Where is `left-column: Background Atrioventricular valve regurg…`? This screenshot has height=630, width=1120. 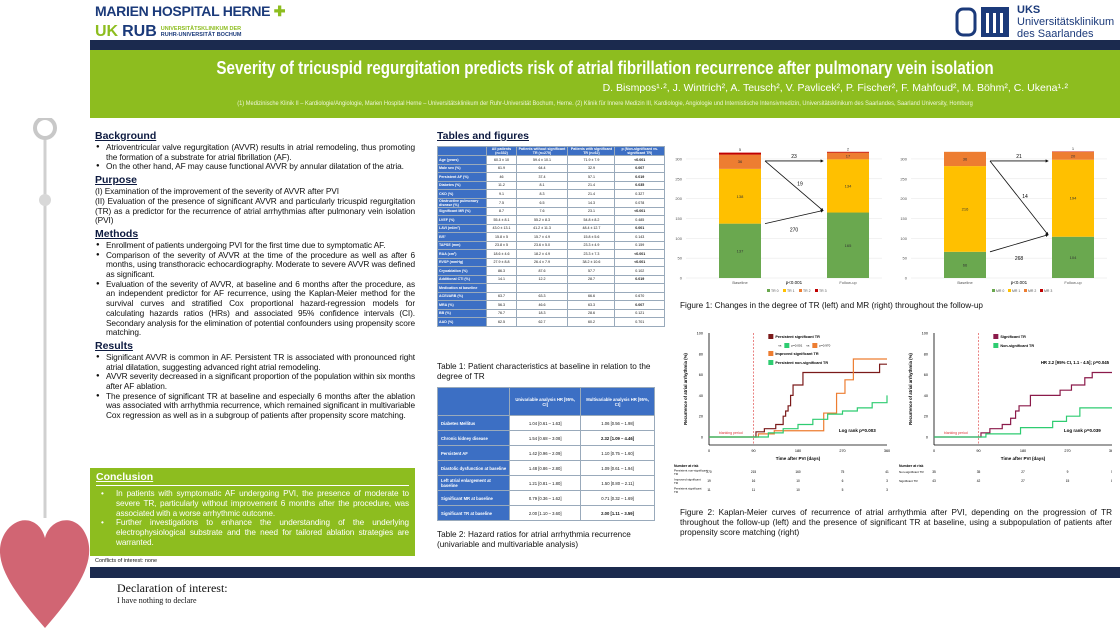 left-column: Background Atrioventricular valve regurg… is located at coordinates (255, 274).